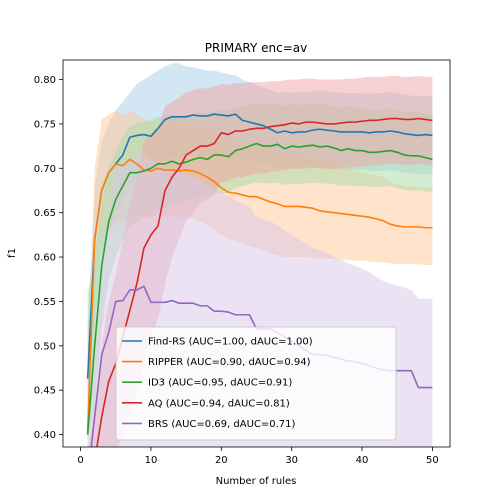 The height and width of the screenshot is (500, 500). What do you see at coordinates (45, 391) in the screenshot?
I see `y-tick-label: 0.45` at bounding box center [45, 391].